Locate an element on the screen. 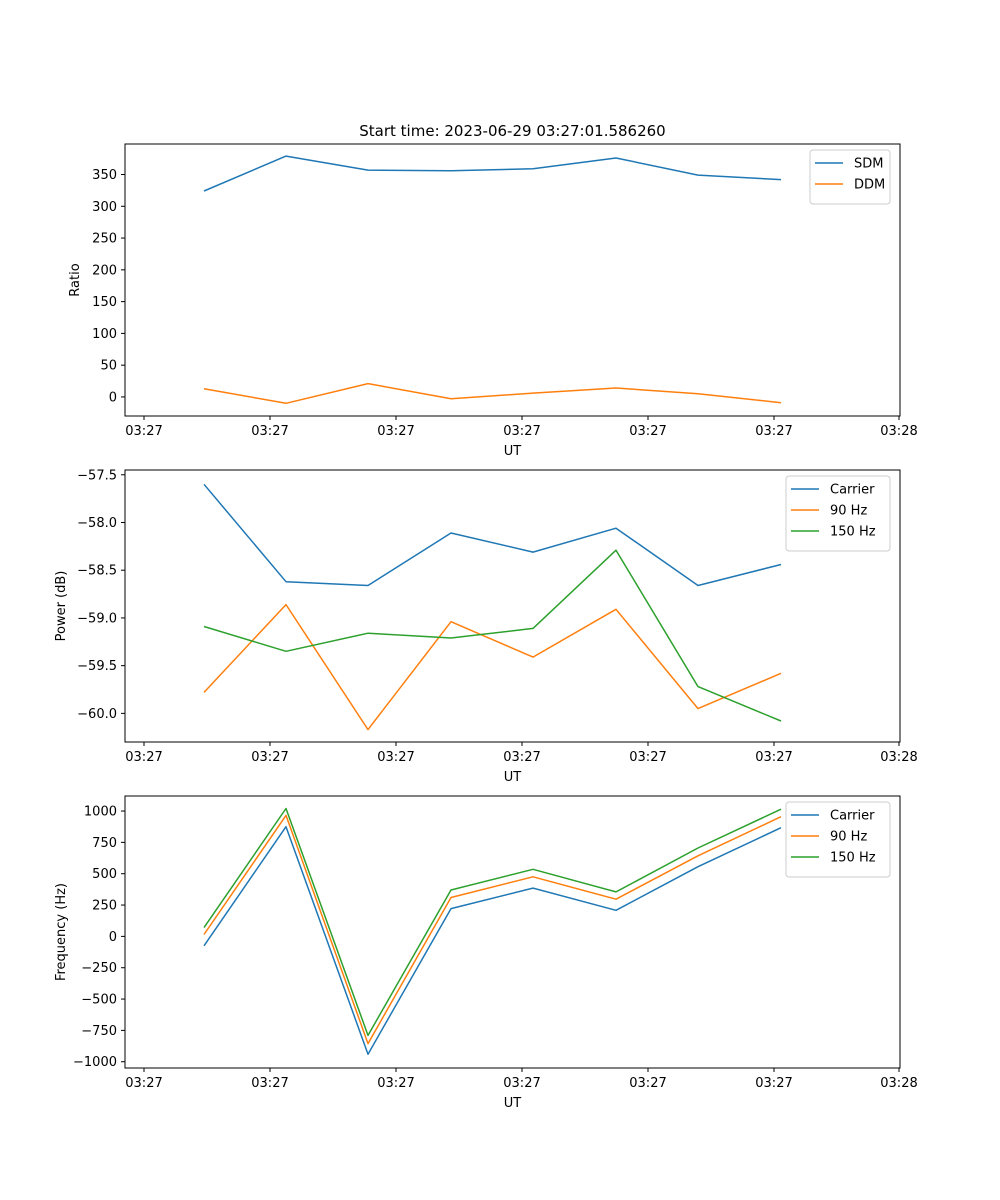 This screenshot has height=1200, width=1000. y-tick-label: 150 is located at coordinates (104, 302).